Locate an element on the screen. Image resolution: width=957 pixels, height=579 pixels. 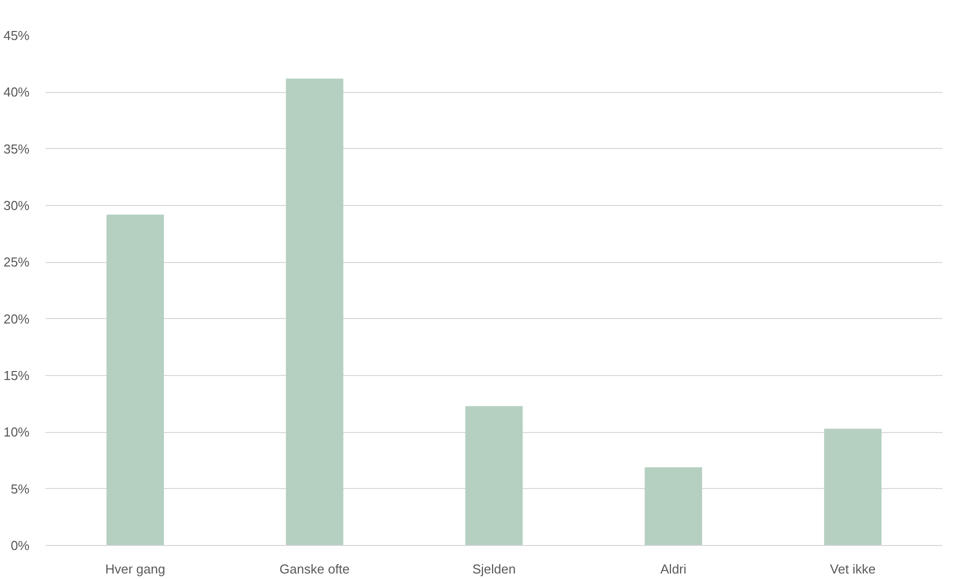
x-tick-label: Sjelden is located at coordinates (494, 569).